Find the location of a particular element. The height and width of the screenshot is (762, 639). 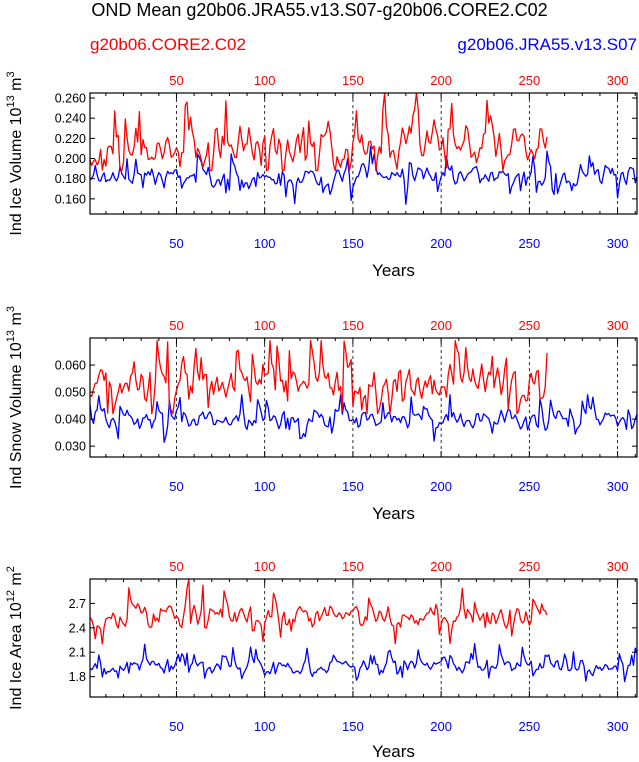

y-tick-label: 0.160 is located at coordinates (70, 199).